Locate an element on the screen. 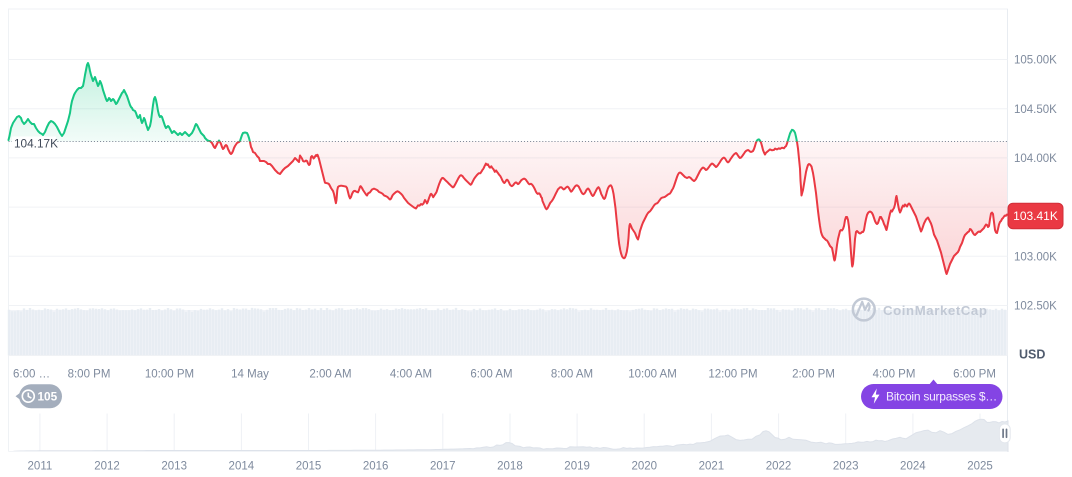 This screenshot has width=1072, height=477. svg-text: 4:00 AM is located at coordinates (411, 374).